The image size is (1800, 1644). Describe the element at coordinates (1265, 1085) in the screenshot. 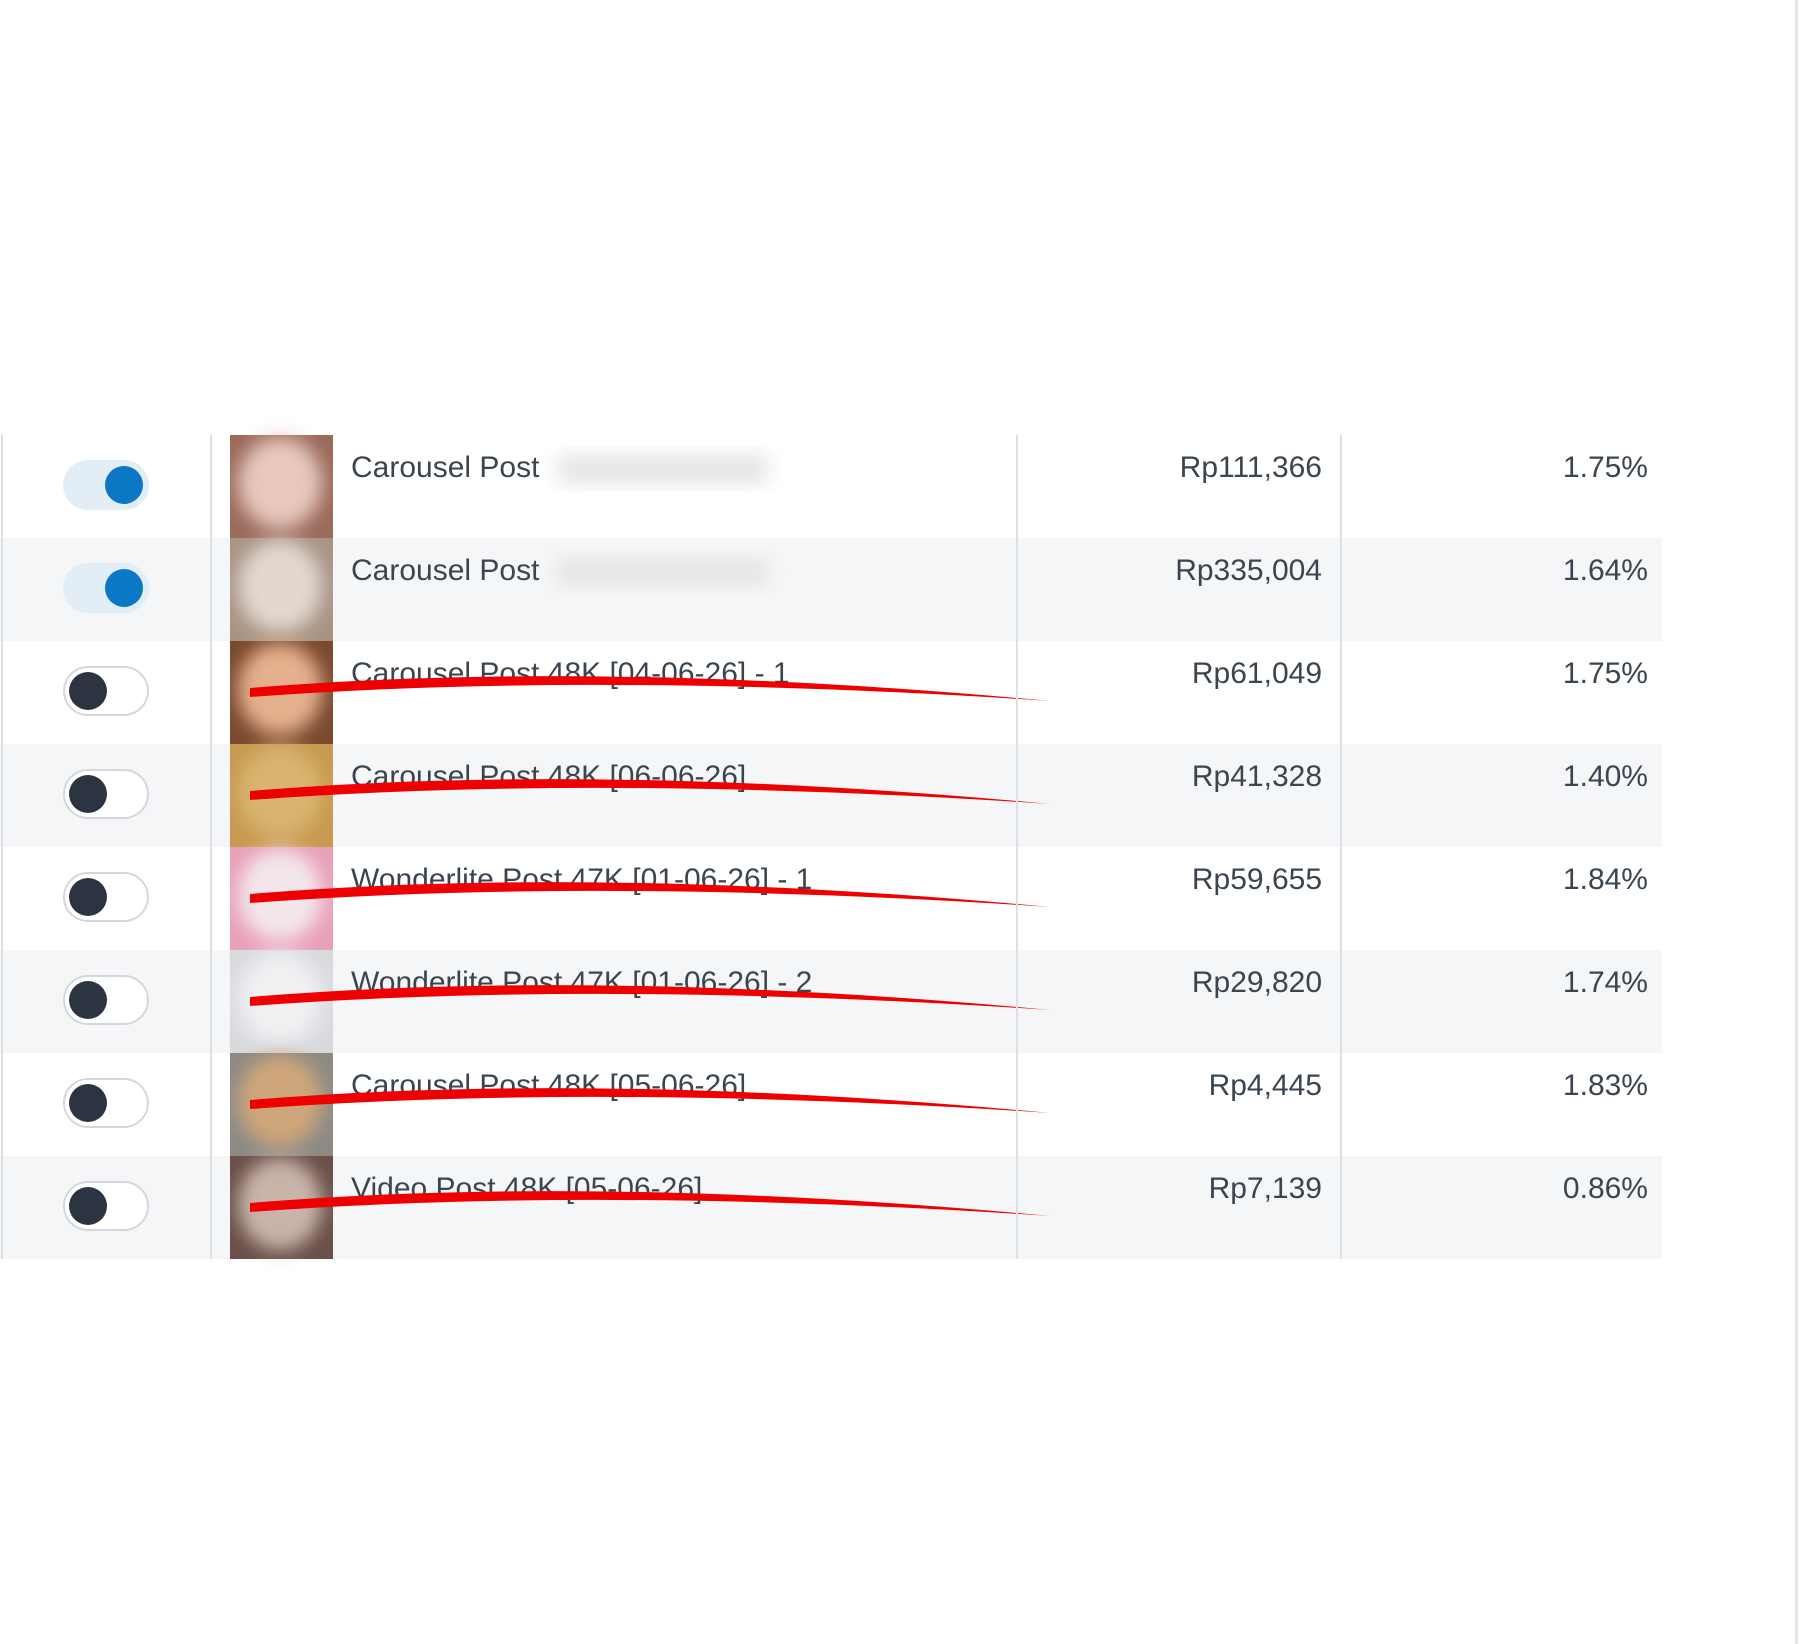

I see `cost: Rp4,445` at that location.